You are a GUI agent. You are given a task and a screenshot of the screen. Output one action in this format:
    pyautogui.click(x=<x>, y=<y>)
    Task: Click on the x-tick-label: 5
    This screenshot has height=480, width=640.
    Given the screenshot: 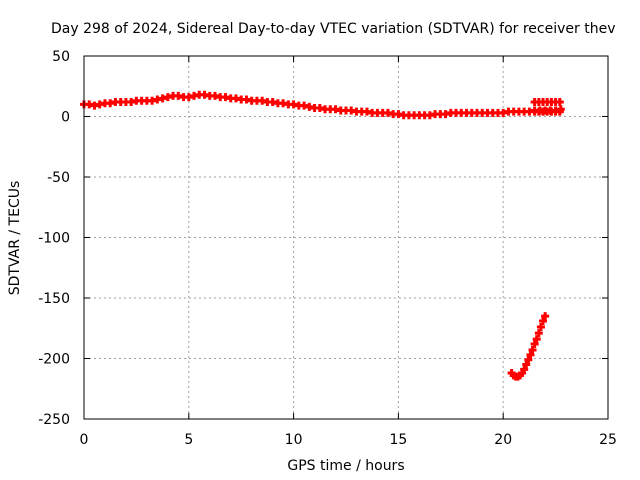 What is the action you would take?
    pyautogui.click(x=188, y=440)
    